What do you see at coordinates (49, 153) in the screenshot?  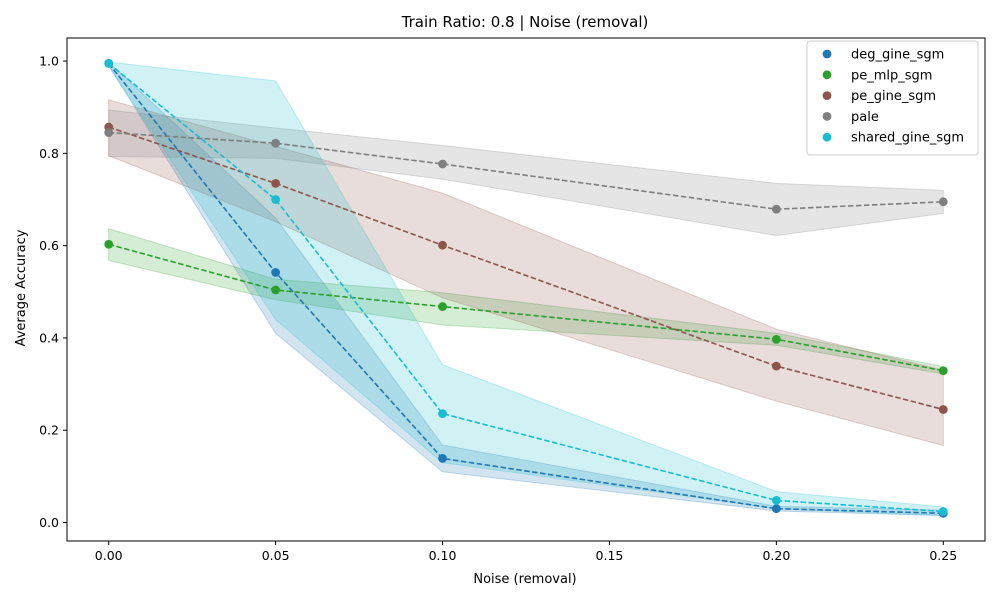 I see `y-tick-label: 0.8` at bounding box center [49, 153].